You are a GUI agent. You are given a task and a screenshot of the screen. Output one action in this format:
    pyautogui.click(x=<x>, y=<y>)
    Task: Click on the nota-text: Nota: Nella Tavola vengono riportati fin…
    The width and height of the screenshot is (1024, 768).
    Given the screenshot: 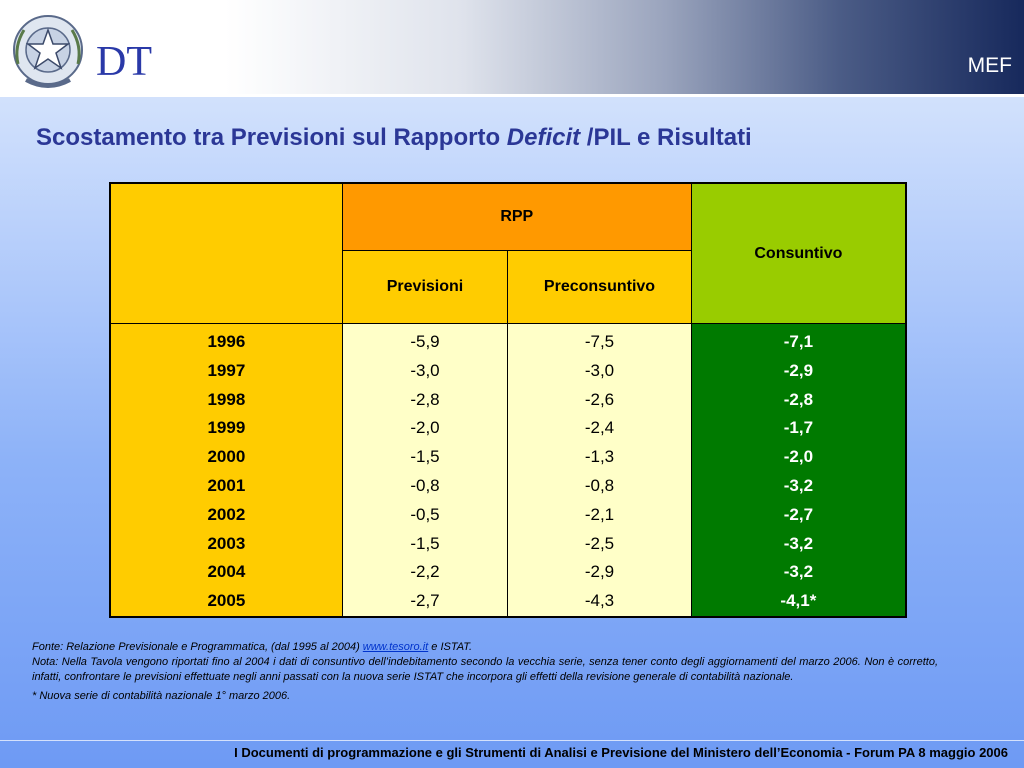 What is the action you would take?
    pyautogui.click(x=485, y=669)
    